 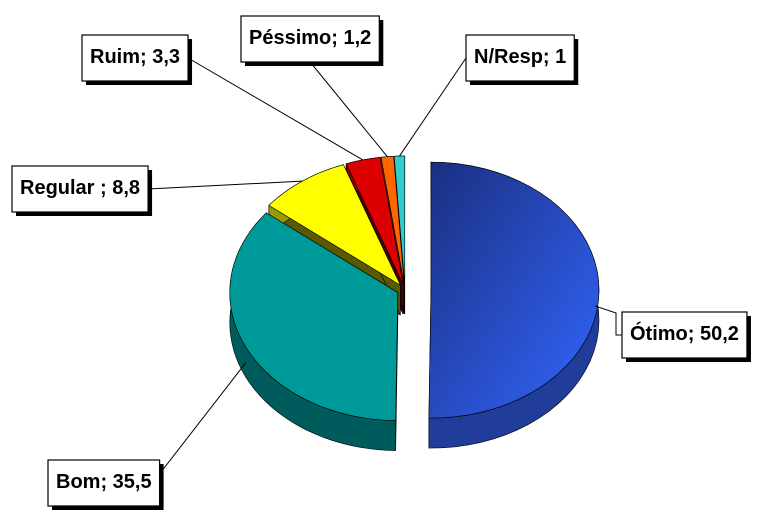 What do you see at coordinates (719, 334) in the screenshot?
I see `label-value: 50,2` at bounding box center [719, 334].